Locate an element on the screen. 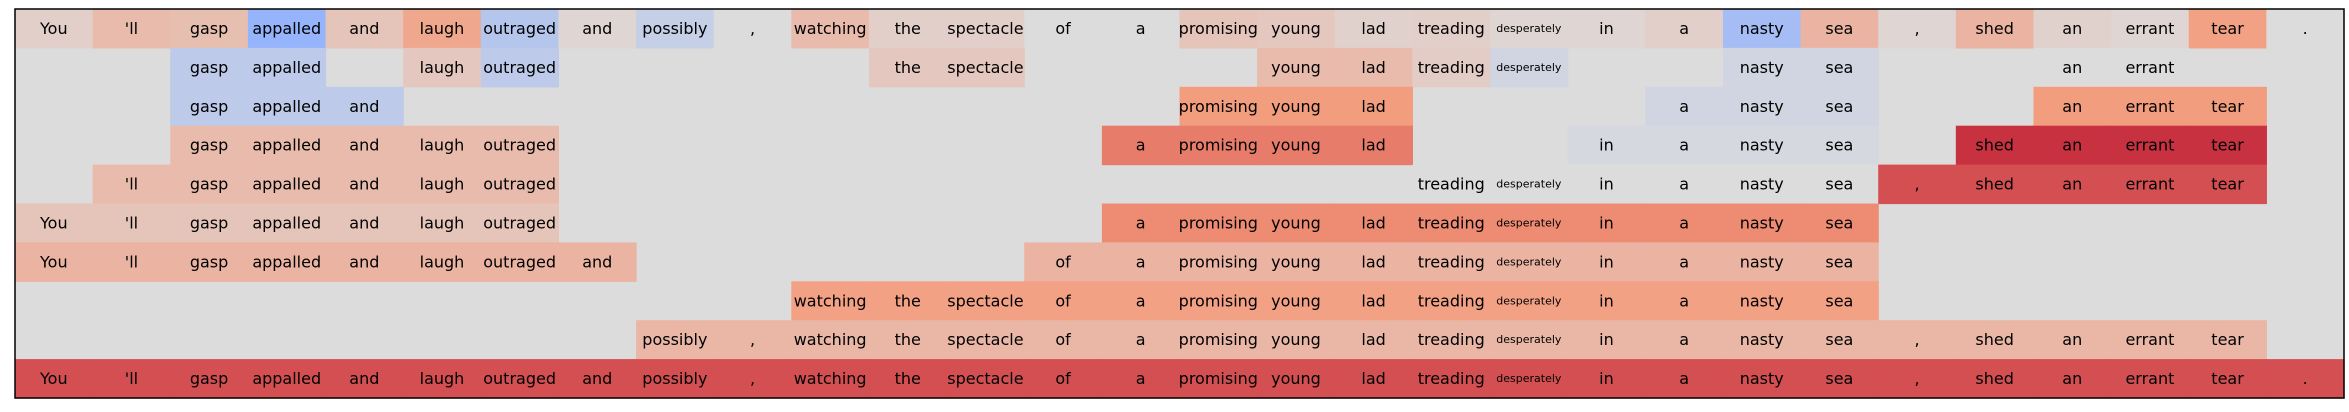  token-label: young is located at coordinates (1296, 300).